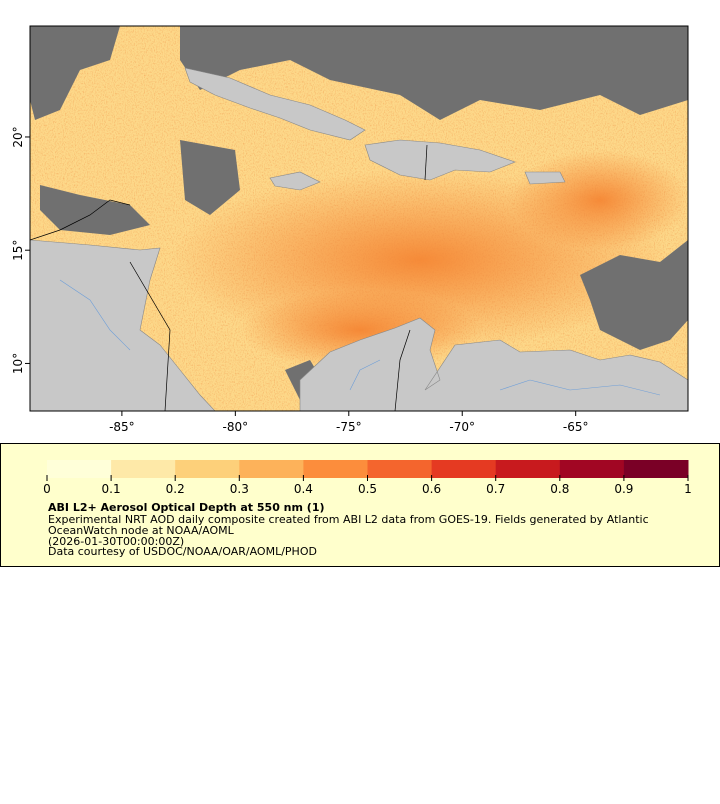 The height and width of the screenshot is (804, 720). I want to click on colorbar-tick-label: 0.8, so click(559, 489).